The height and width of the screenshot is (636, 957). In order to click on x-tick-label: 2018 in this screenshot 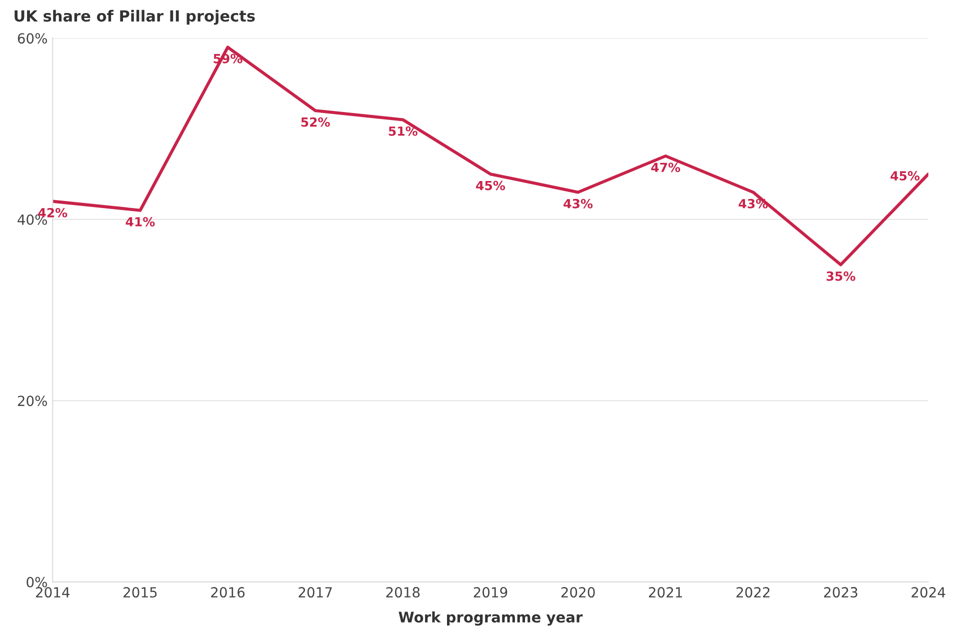, I will do `click(403, 592)`.